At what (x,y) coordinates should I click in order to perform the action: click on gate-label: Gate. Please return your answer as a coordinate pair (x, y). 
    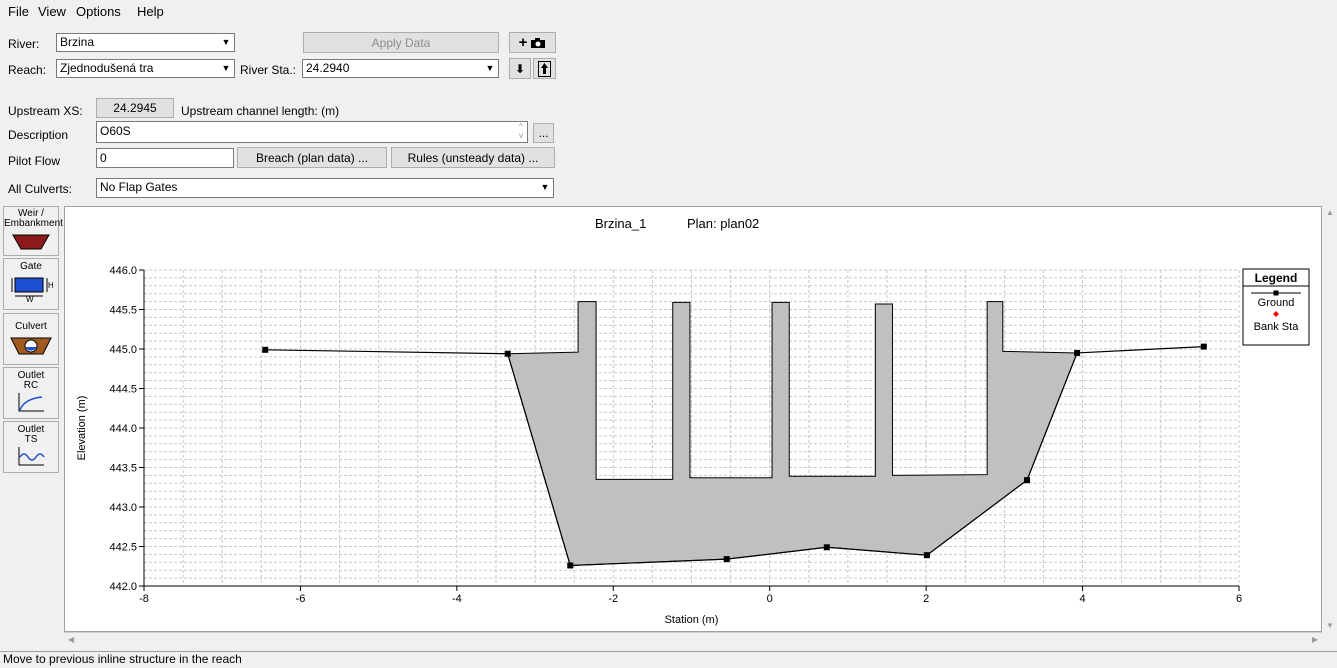
    Looking at the image, I should click on (31, 266).